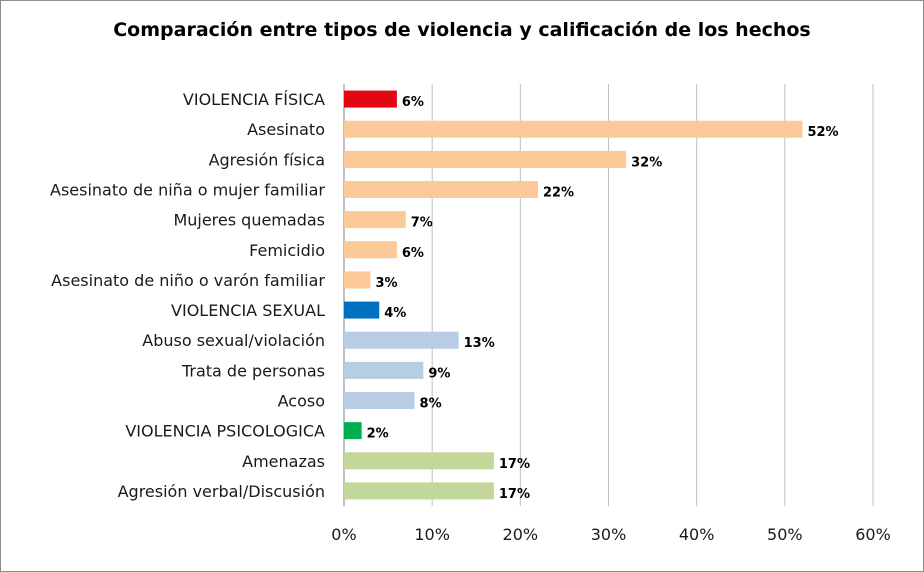 The image size is (924, 572). What do you see at coordinates (283, 461) in the screenshot?
I see `category-label: Amenazas` at bounding box center [283, 461].